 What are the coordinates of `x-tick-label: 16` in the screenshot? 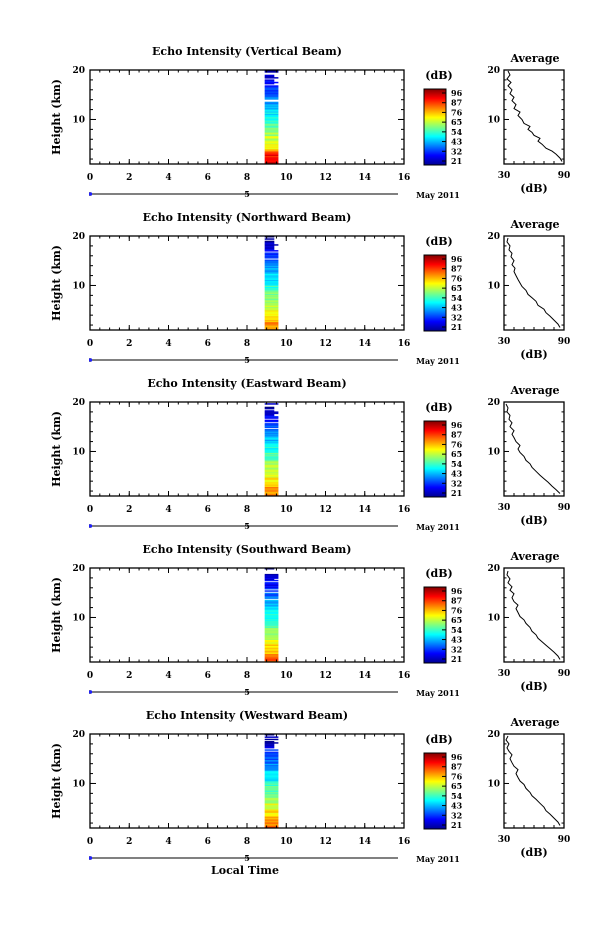 It's located at (404, 510).